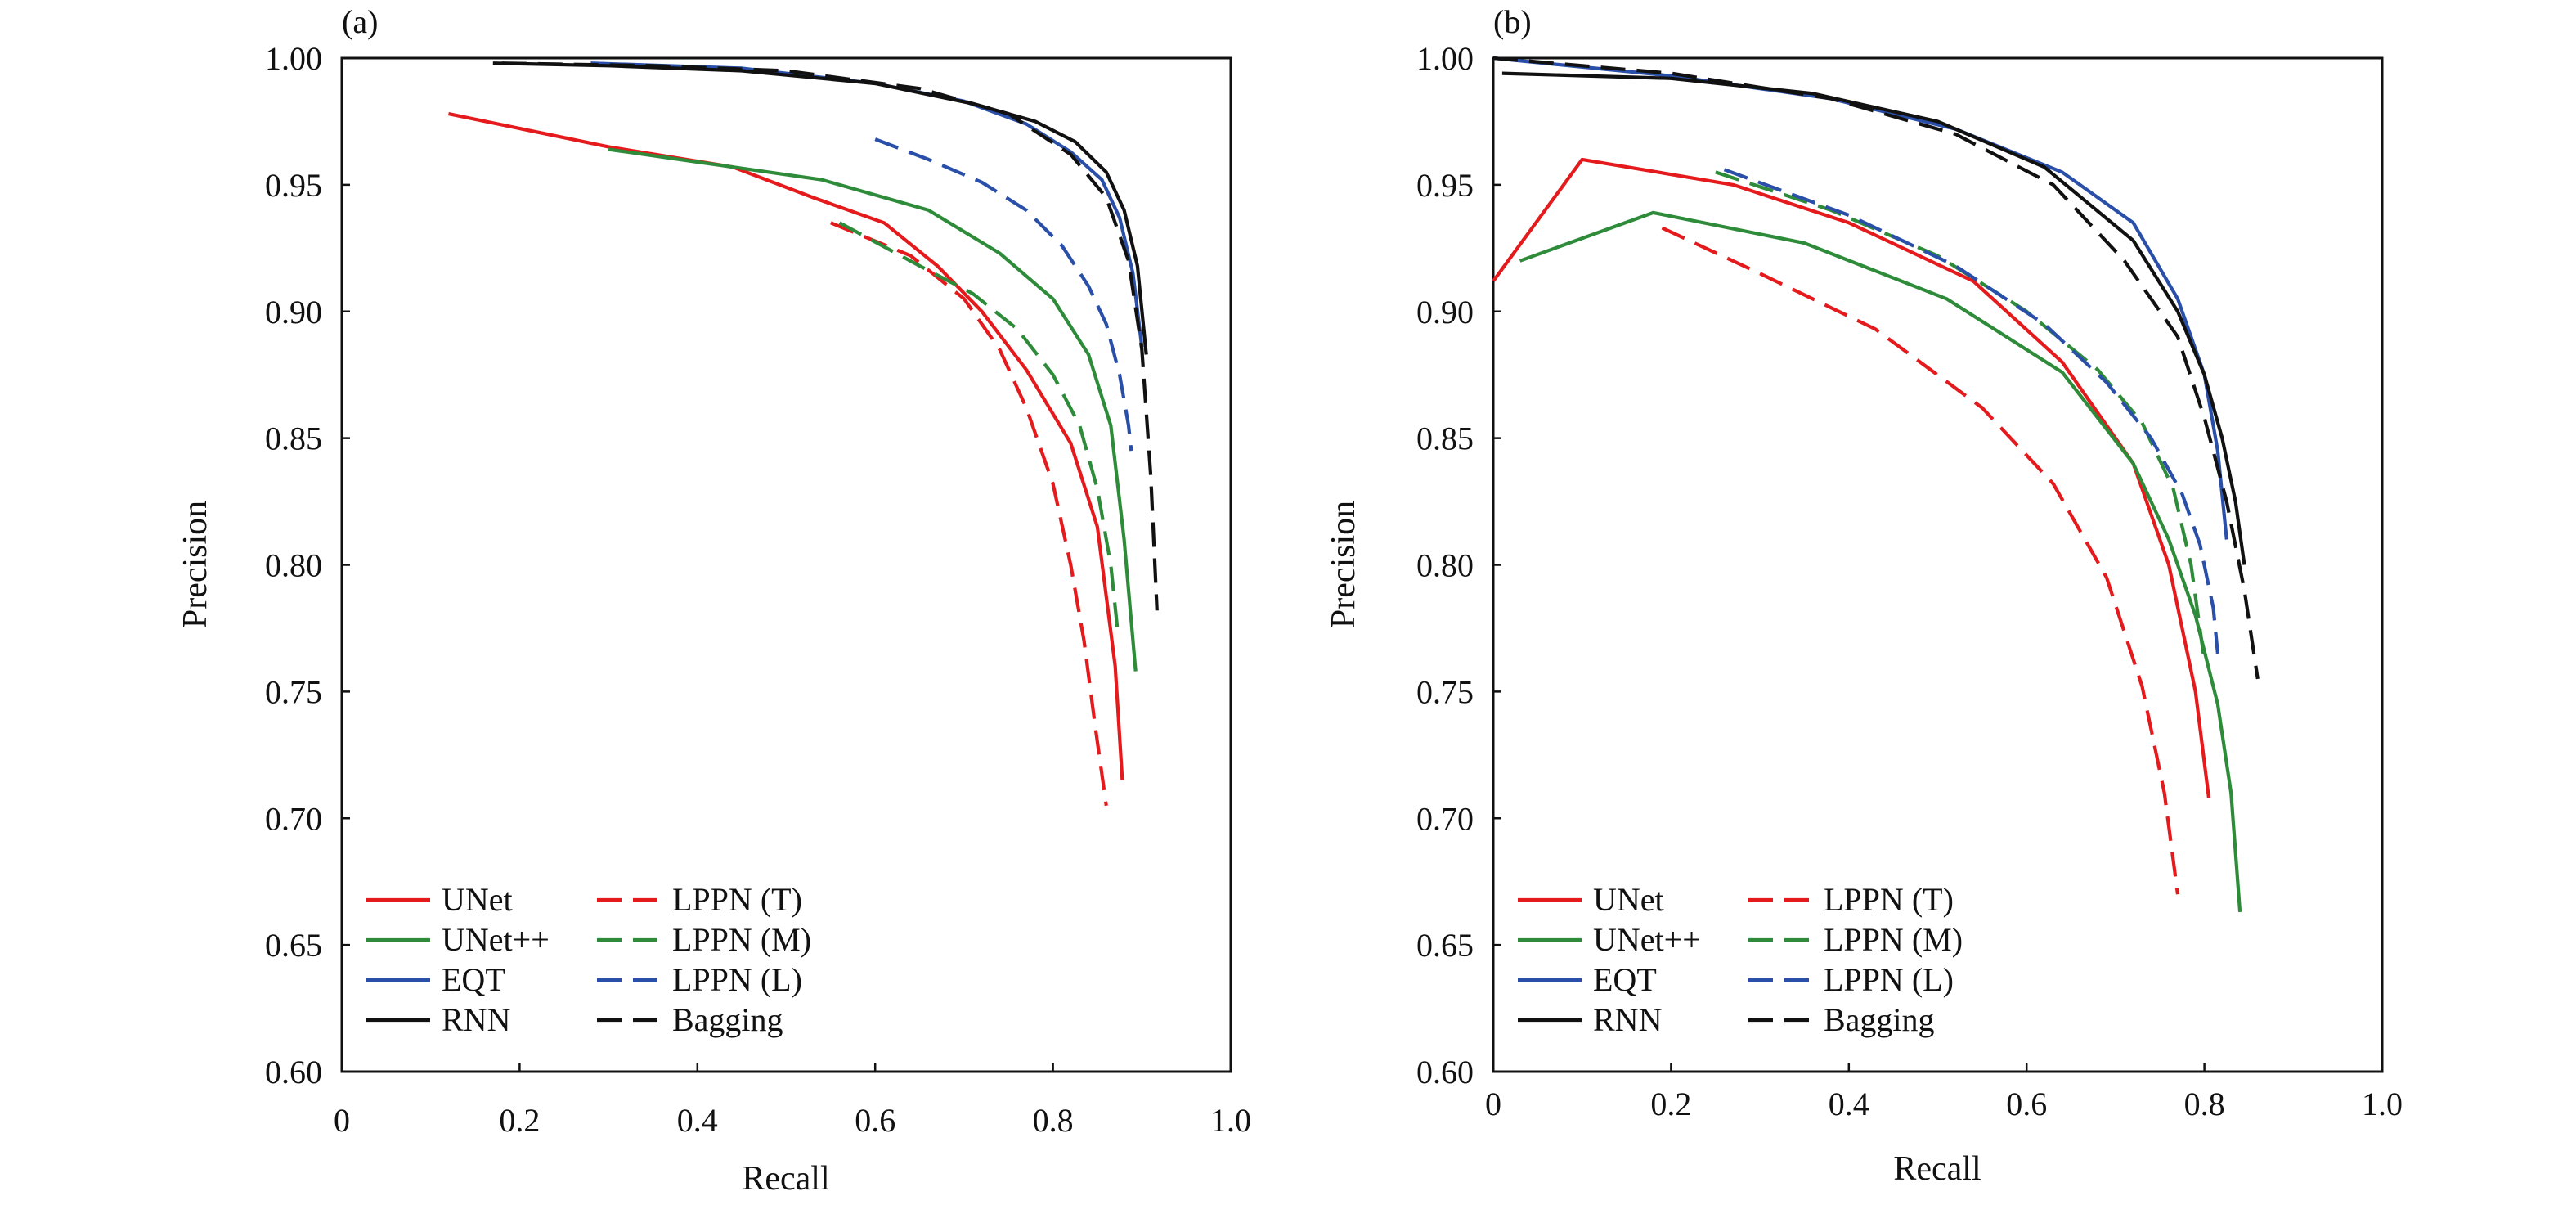 This screenshot has height=1205, width=2576. Describe the element at coordinates (1445, 565) in the screenshot. I see `y-tick-label-b: 0.80` at that location.